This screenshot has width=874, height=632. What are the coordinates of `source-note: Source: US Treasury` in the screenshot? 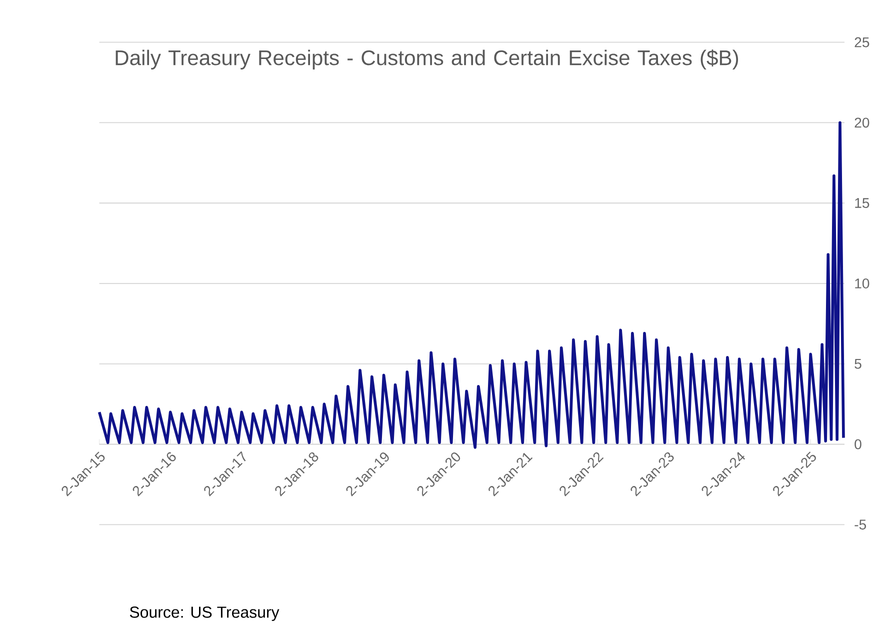 It's located at (205, 613).